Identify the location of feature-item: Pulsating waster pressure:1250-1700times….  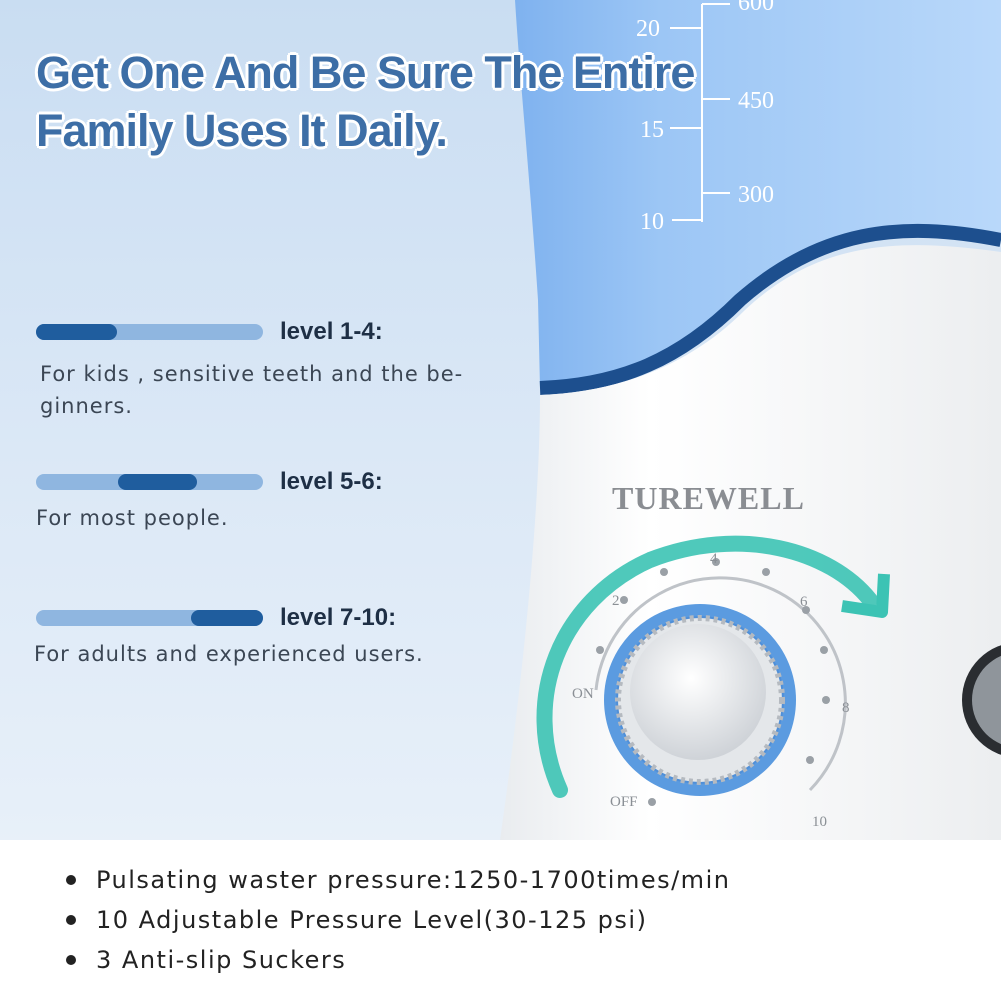
(398, 880).